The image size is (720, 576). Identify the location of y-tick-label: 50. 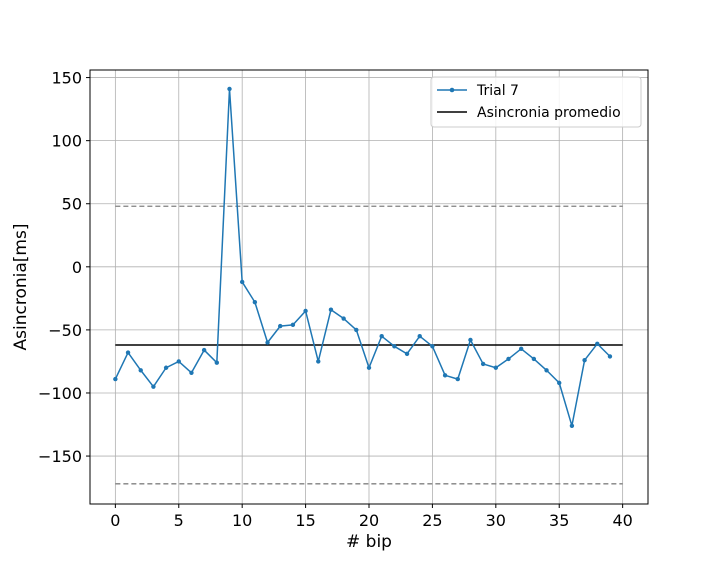
(72, 204).